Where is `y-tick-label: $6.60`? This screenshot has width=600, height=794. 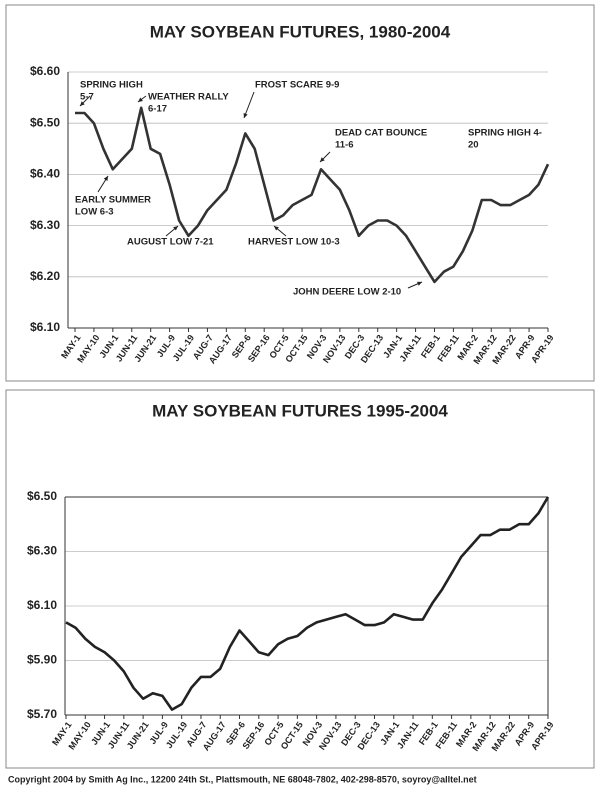 y-tick-label: $6.60 is located at coordinates (45, 71).